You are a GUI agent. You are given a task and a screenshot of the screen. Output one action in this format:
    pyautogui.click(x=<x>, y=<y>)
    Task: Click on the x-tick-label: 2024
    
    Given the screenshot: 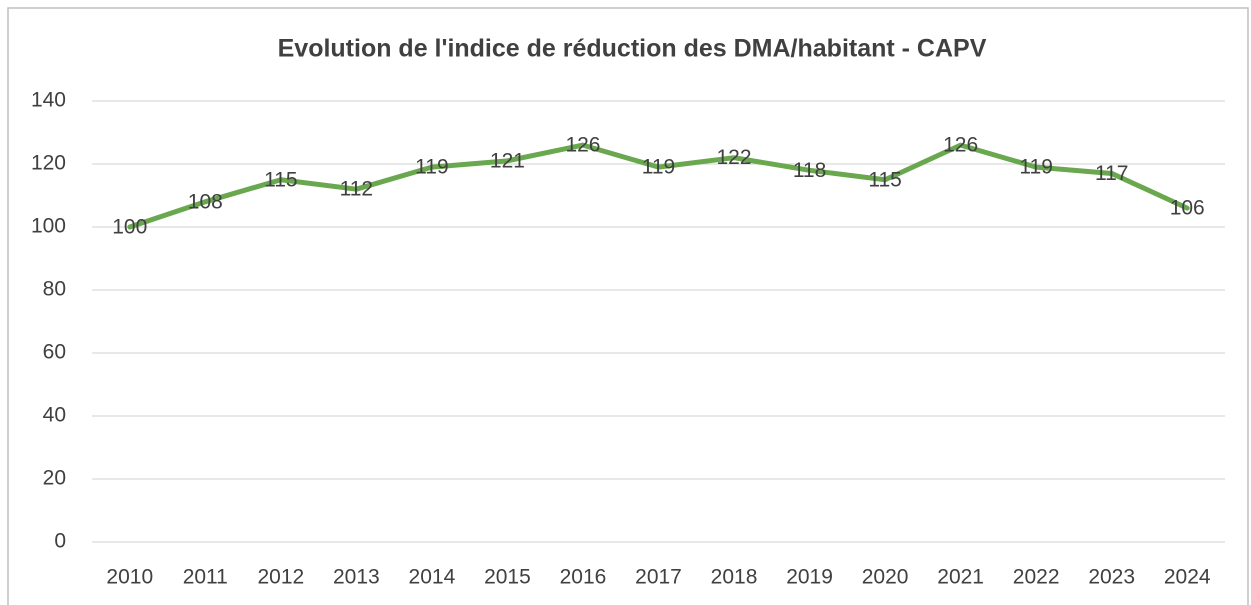 What is the action you would take?
    pyautogui.click(x=1187, y=577)
    